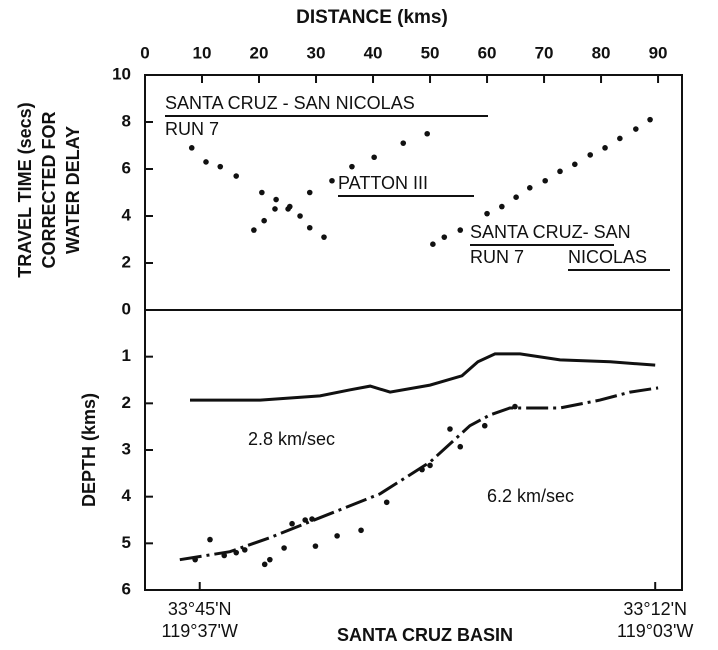 The width and height of the screenshot is (718, 650). What do you see at coordinates (544, 52) in the screenshot?
I see `x-tick-label: 70` at bounding box center [544, 52].